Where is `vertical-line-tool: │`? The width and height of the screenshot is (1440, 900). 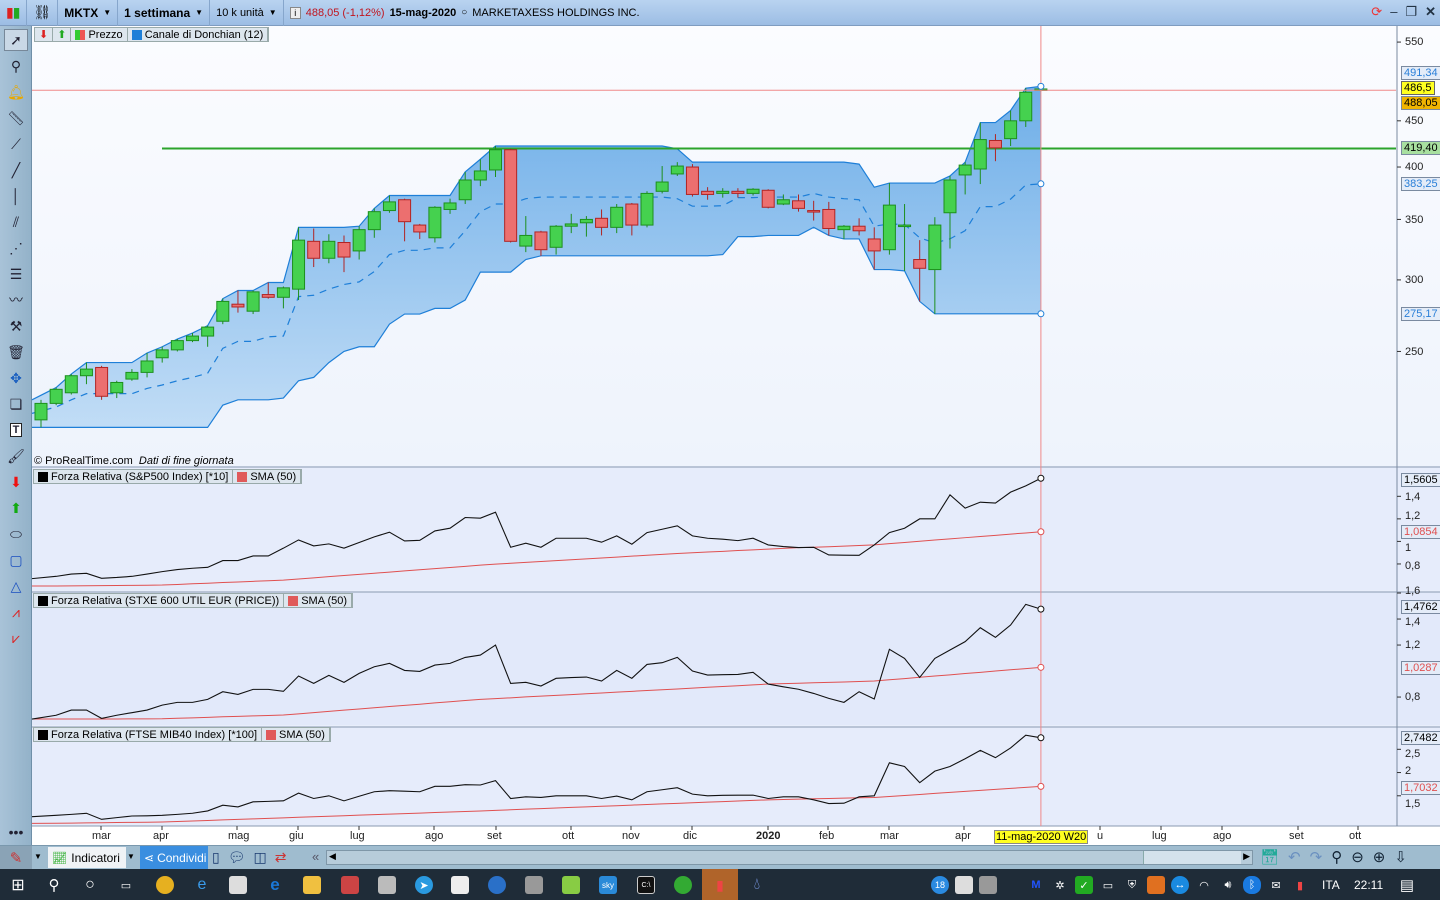
vertical-line-tool: │ is located at coordinates (16, 196).